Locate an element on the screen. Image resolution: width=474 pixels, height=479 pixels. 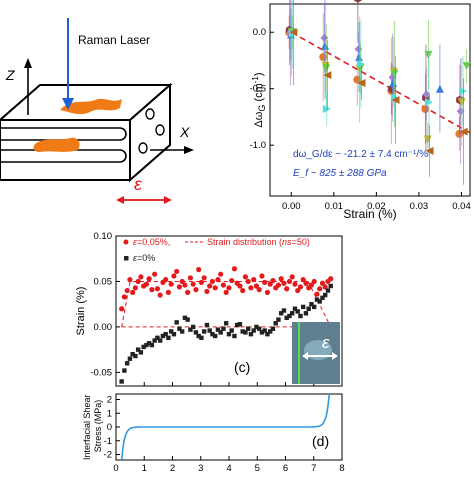
graphene-flake-front is located at coordinates (56, 144).